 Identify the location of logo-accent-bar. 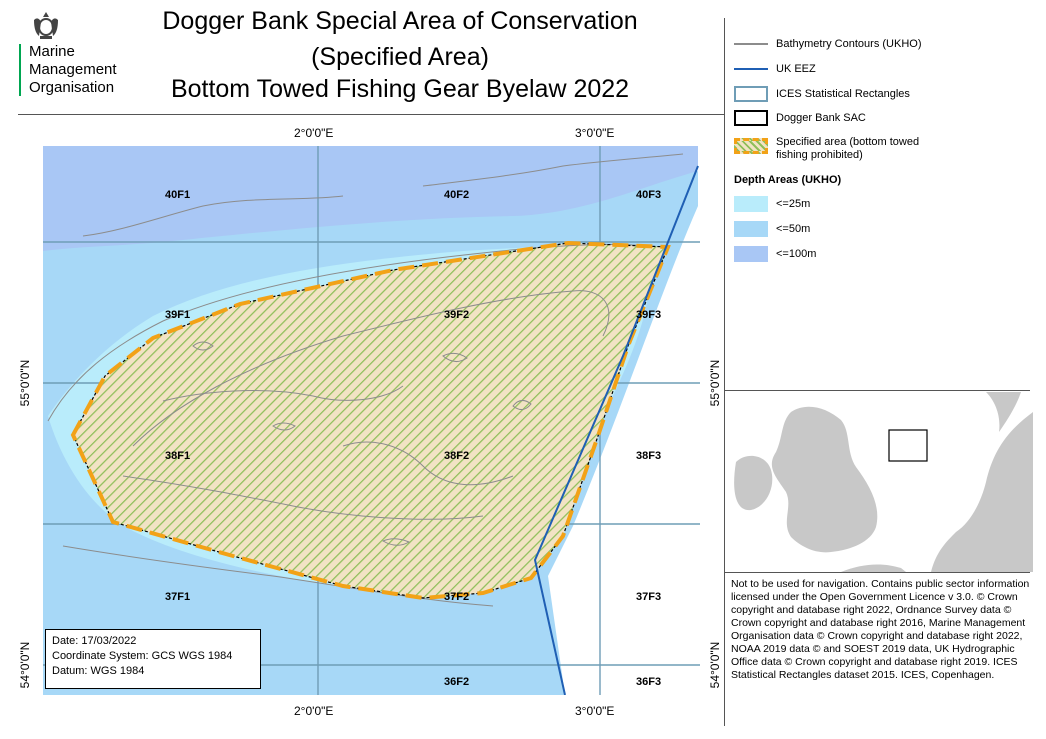
(20, 70).